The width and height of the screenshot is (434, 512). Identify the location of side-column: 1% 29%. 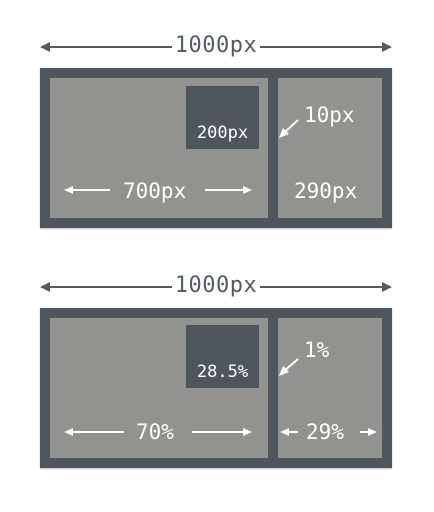
(330, 388).